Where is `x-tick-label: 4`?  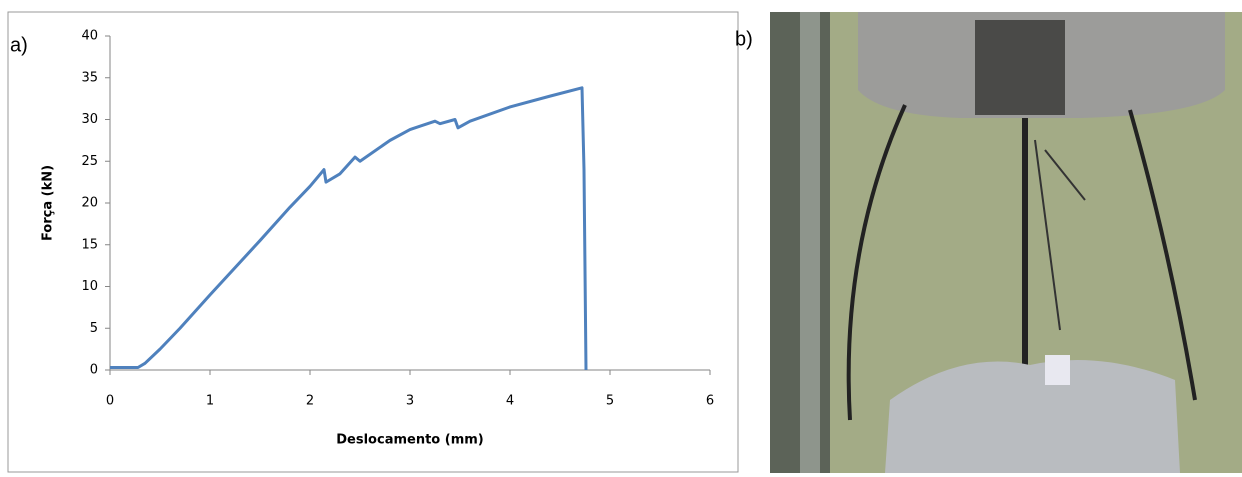 x-tick-label: 4 is located at coordinates (510, 401).